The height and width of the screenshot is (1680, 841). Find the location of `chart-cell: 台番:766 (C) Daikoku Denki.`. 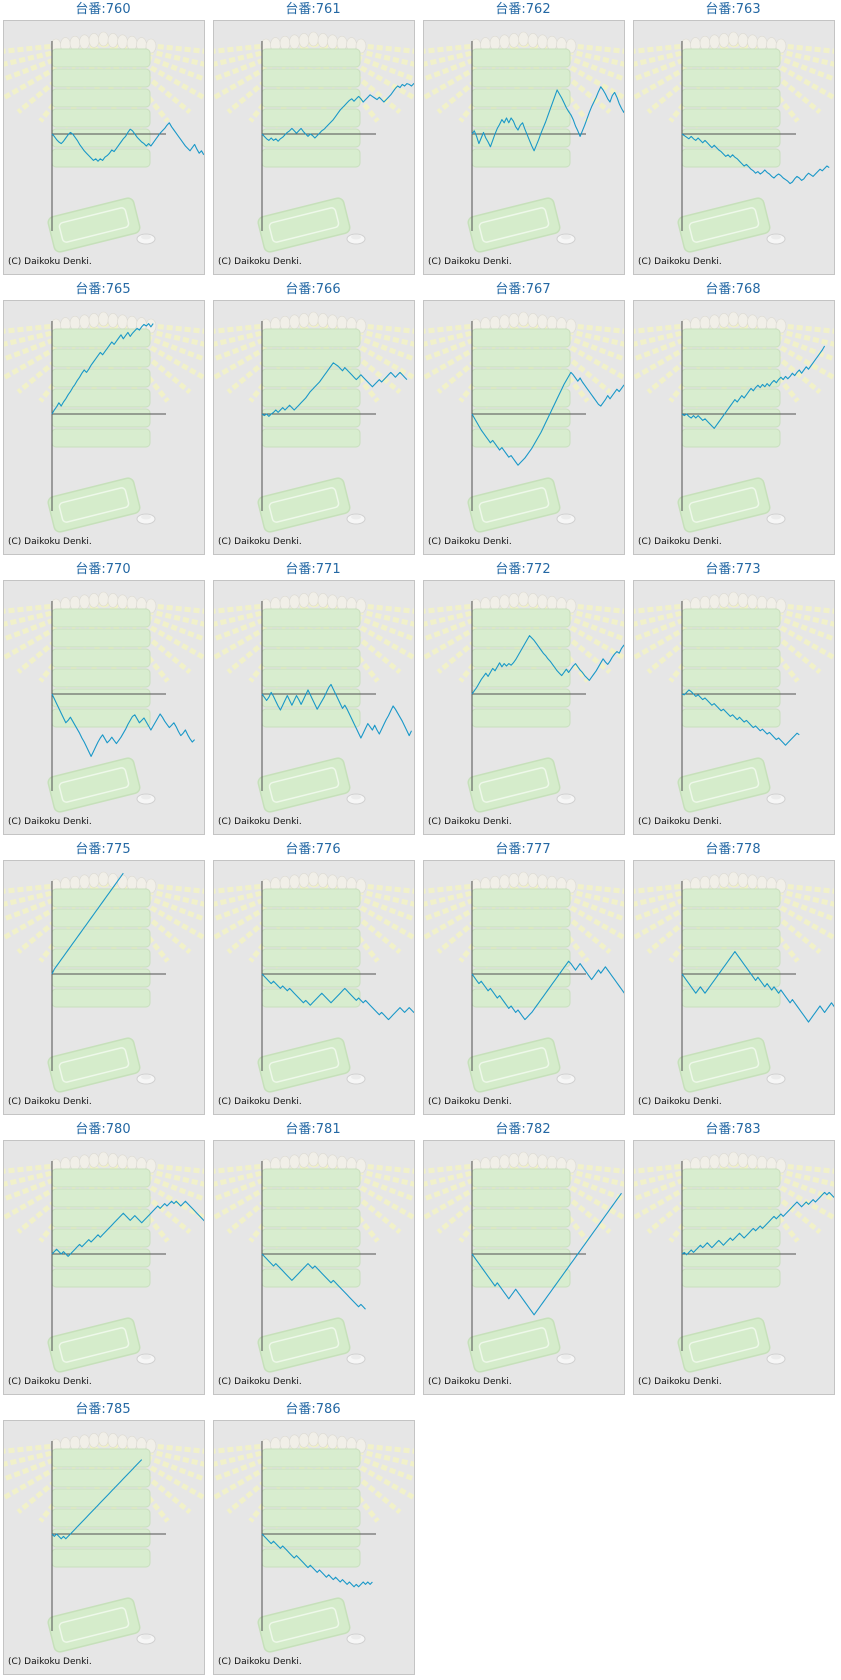

chart-cell: 台番:766 (C) Daikoku Denki. is located at coordinates (313, 420).